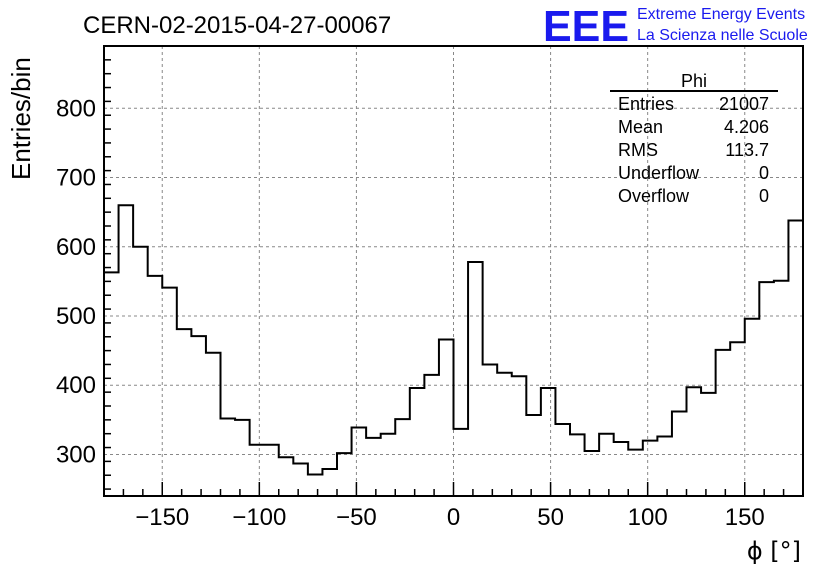  Describe the element at coordinates (259, 517) in the screenshot. I see `x-tick-label: −100` at that location.